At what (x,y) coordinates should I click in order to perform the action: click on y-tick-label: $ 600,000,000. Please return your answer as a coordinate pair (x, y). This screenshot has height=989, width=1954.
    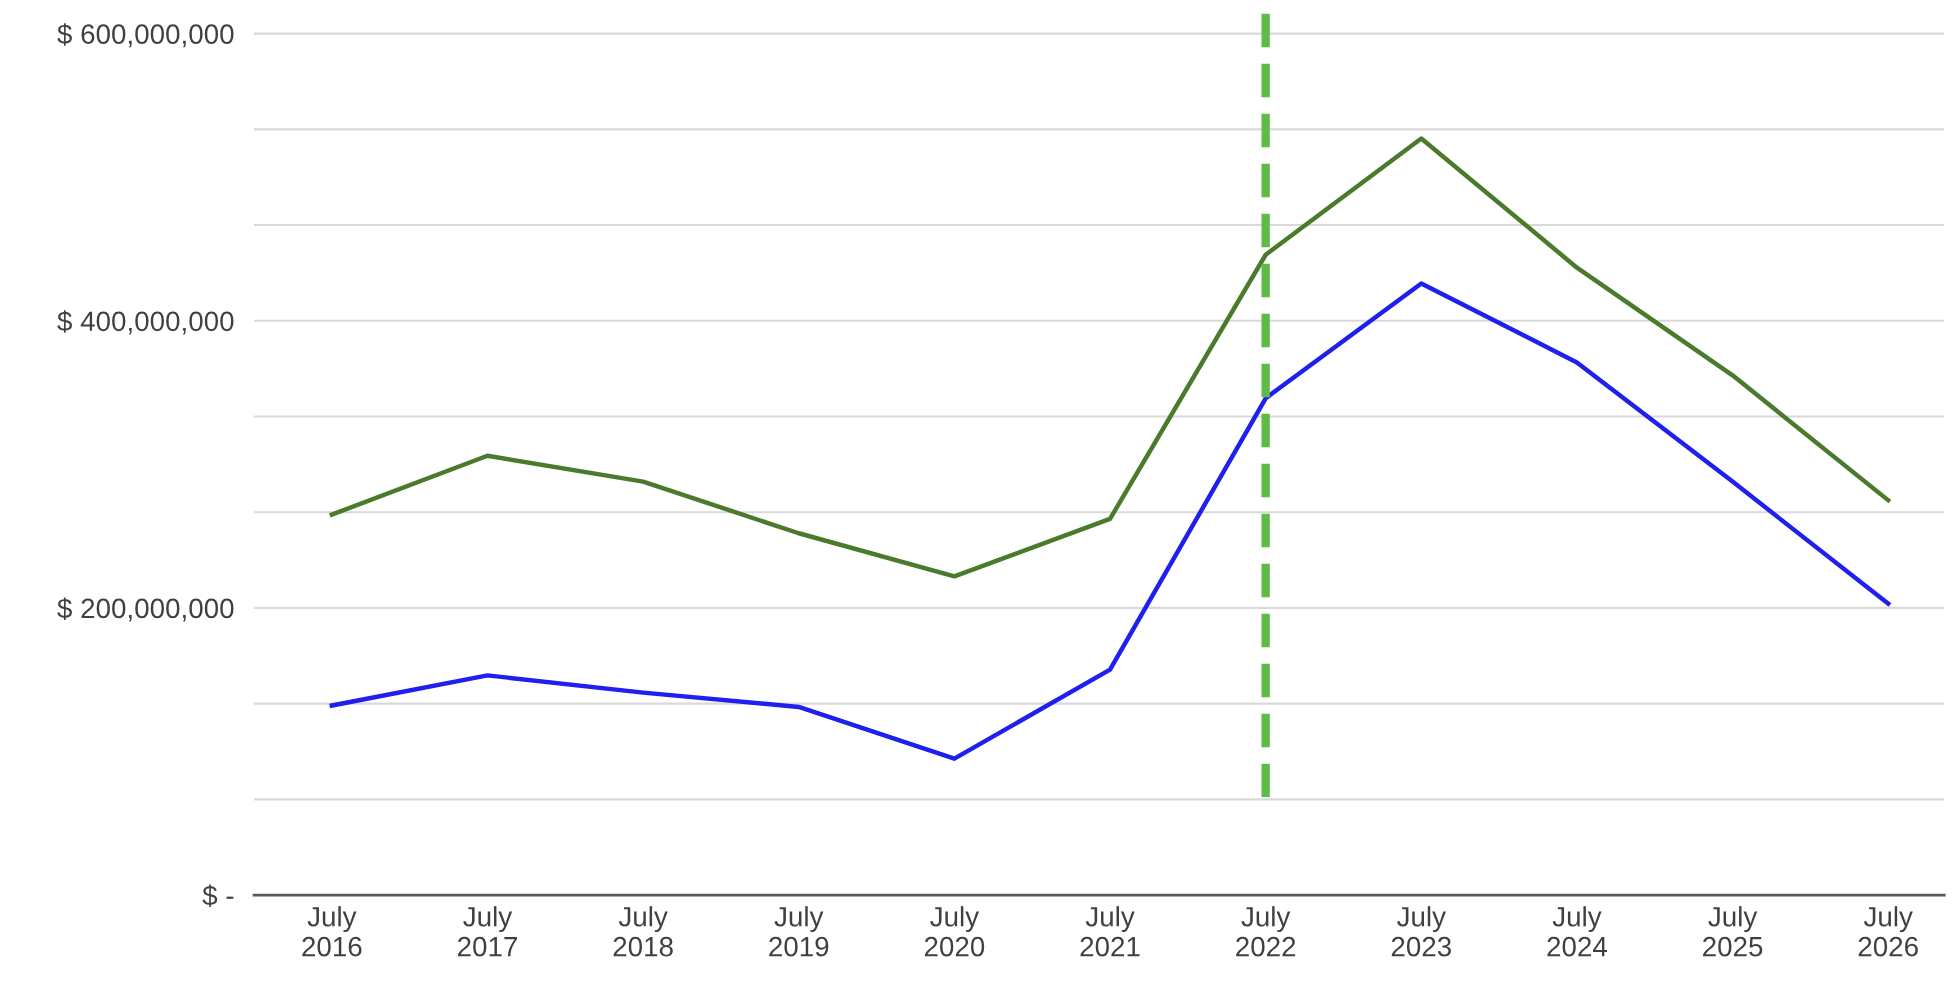
    Looking at the image, I should click on (145, 35).